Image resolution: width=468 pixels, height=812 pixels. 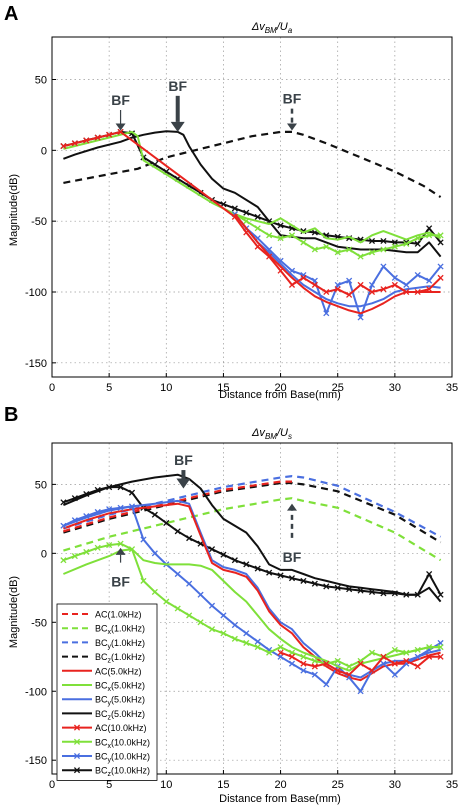 I want to click on y-tick-label: 0, so click(x=44, y=151).